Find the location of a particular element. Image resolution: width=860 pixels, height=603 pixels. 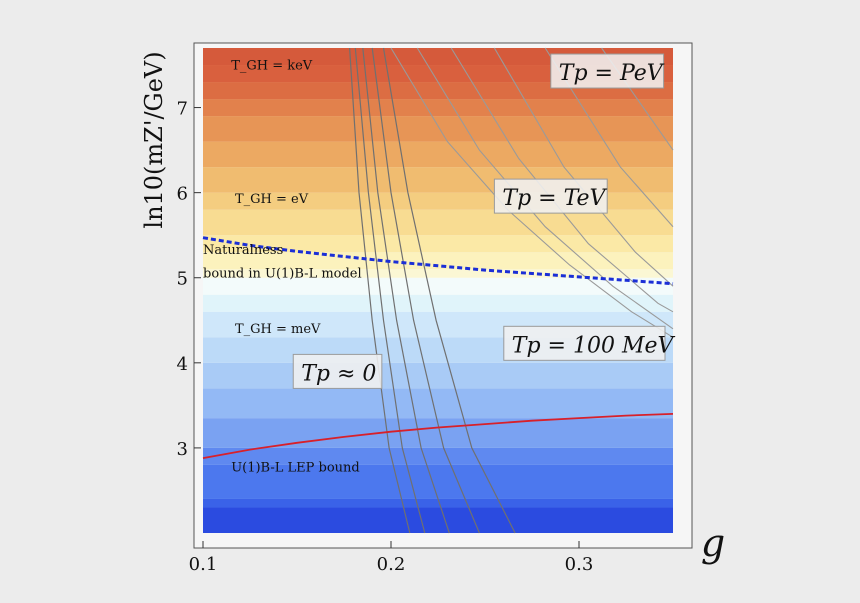

callout: Tp = PeV is located at coordinates (607, 71).